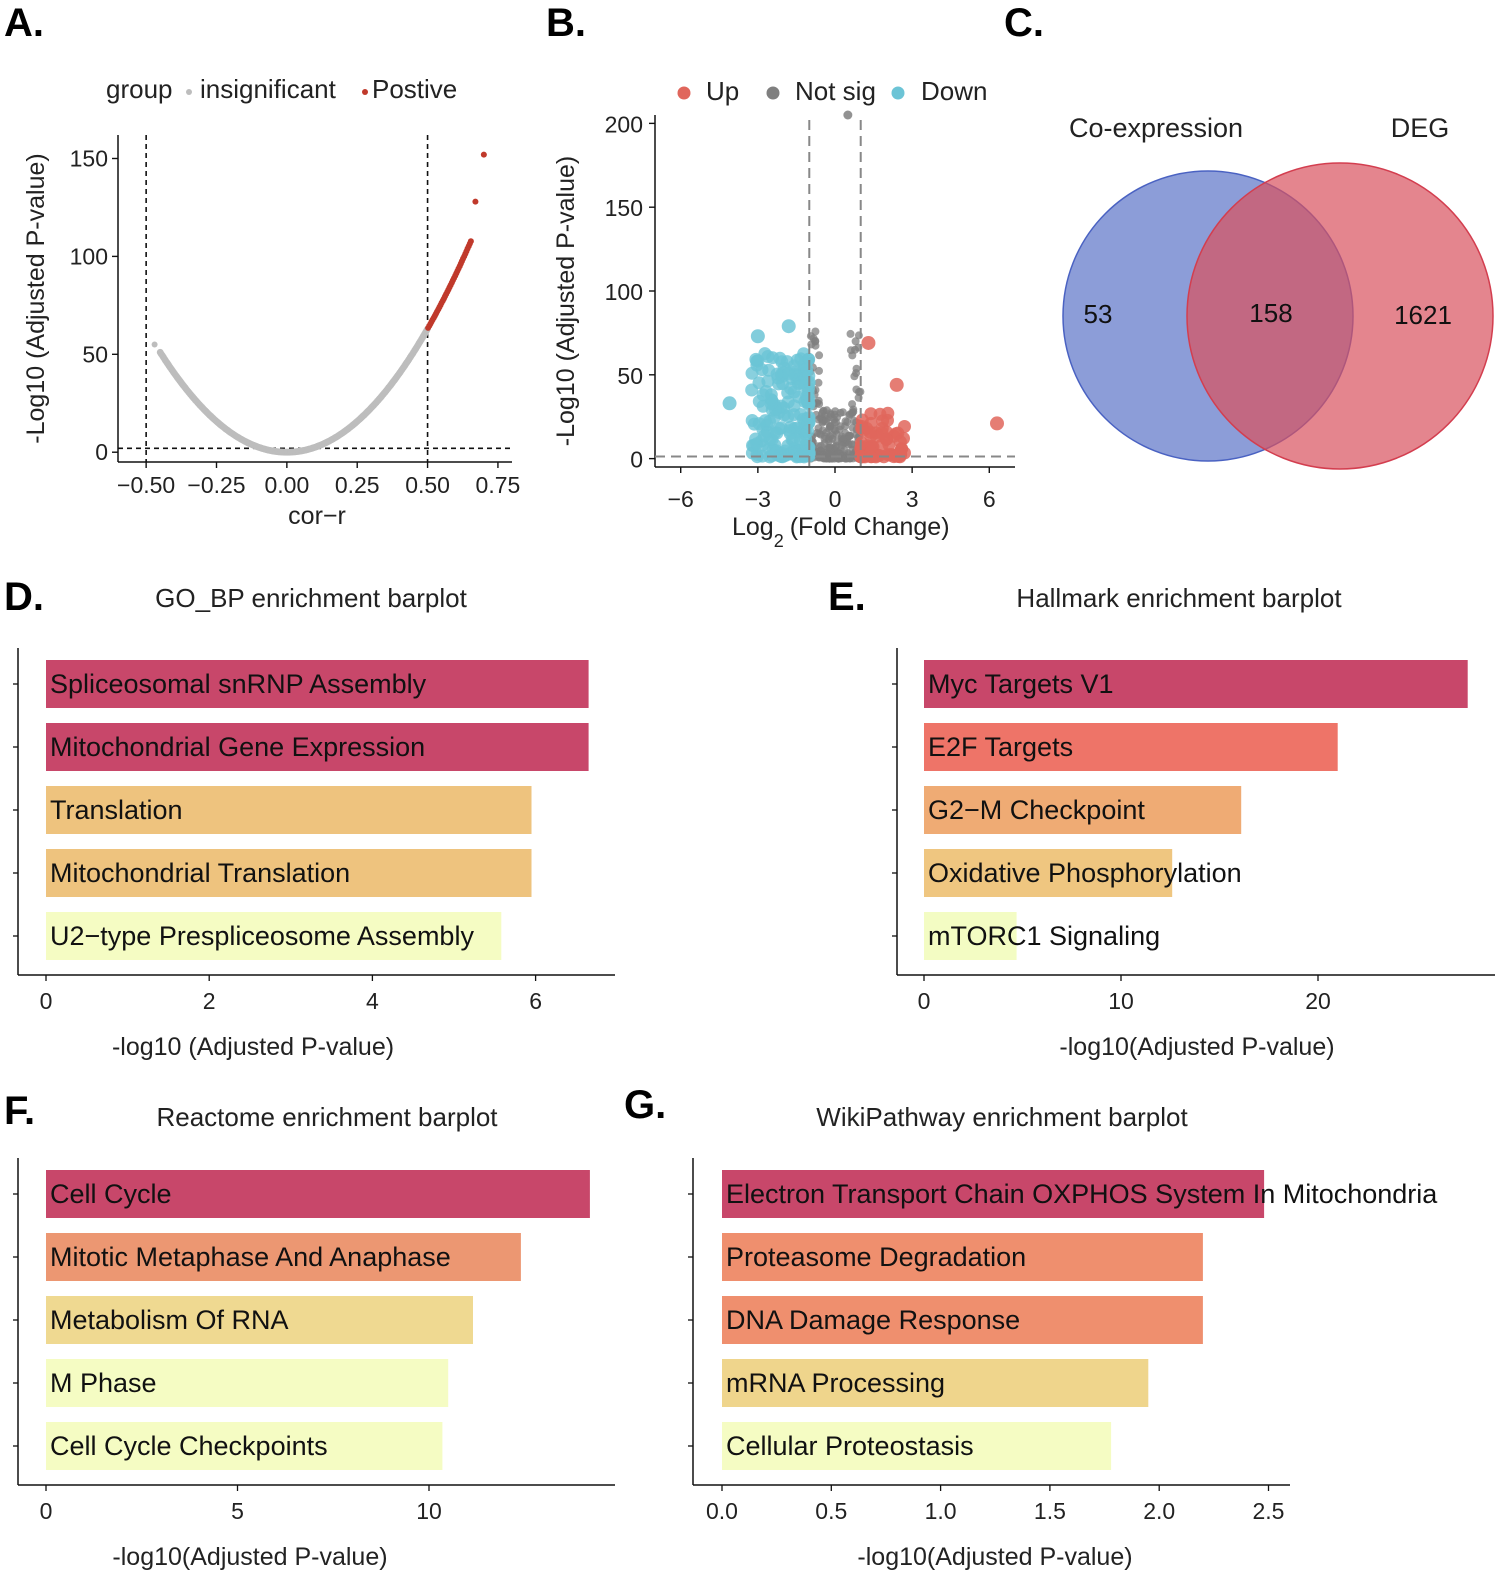 The height and width of the screenshot is (1570, 1500). Describe the element at coordinates (898, 93) in the screenshot. I see `legend-marker-down` at that location.